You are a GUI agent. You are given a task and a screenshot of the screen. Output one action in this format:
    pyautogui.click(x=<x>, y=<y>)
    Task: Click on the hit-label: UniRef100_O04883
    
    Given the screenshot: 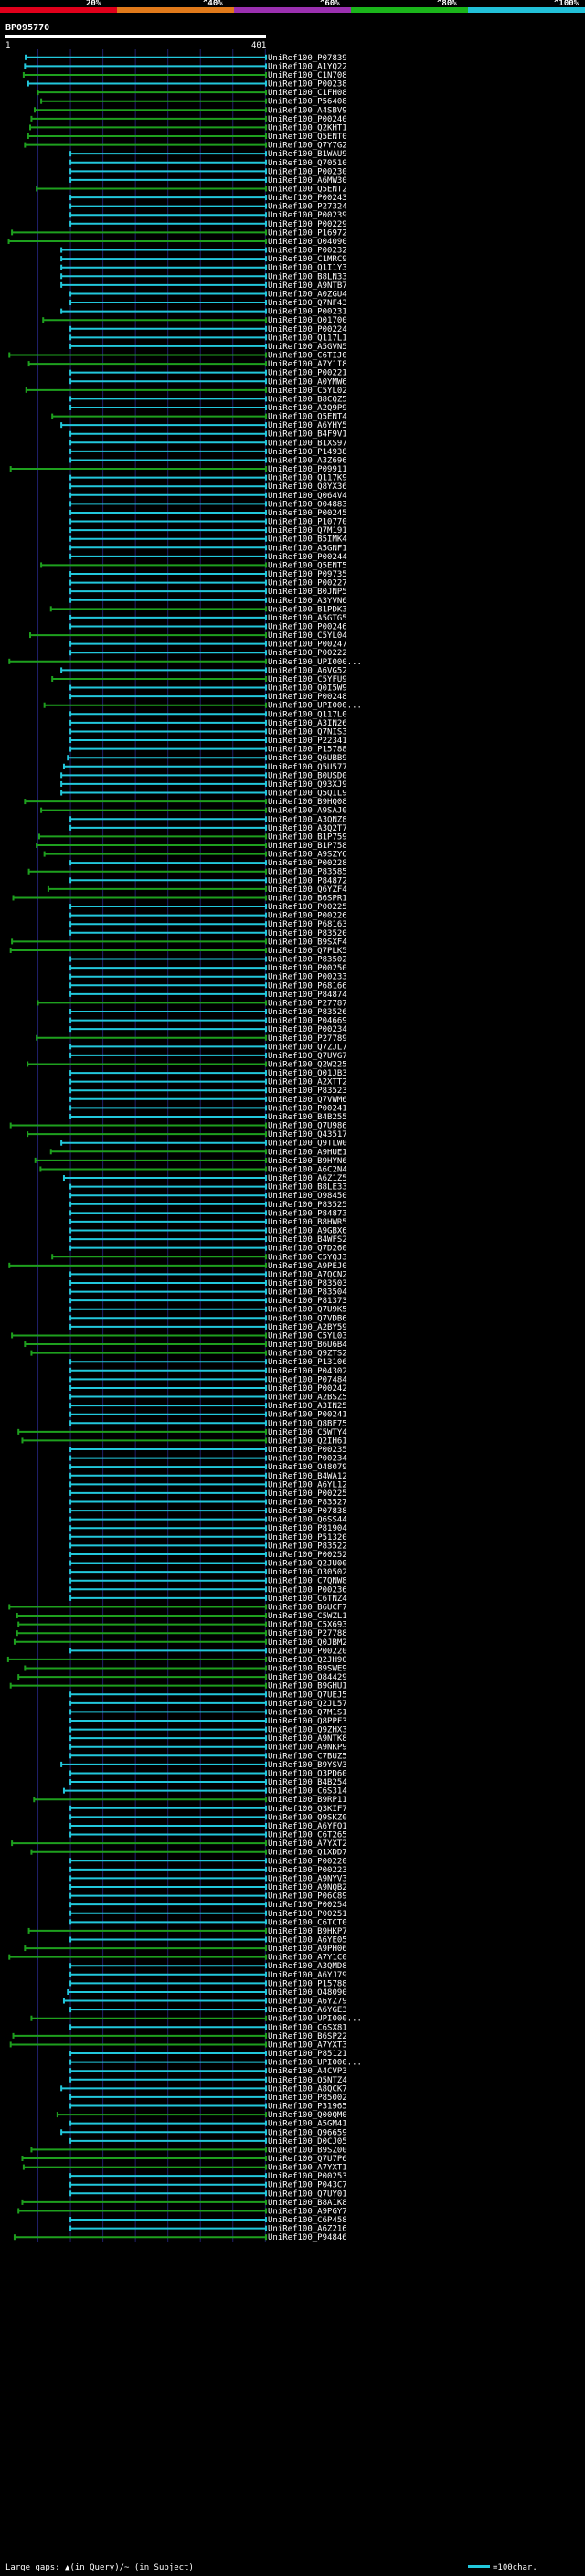 What is the action you would take?
    pyautogui.click(x=308, y=504)
    